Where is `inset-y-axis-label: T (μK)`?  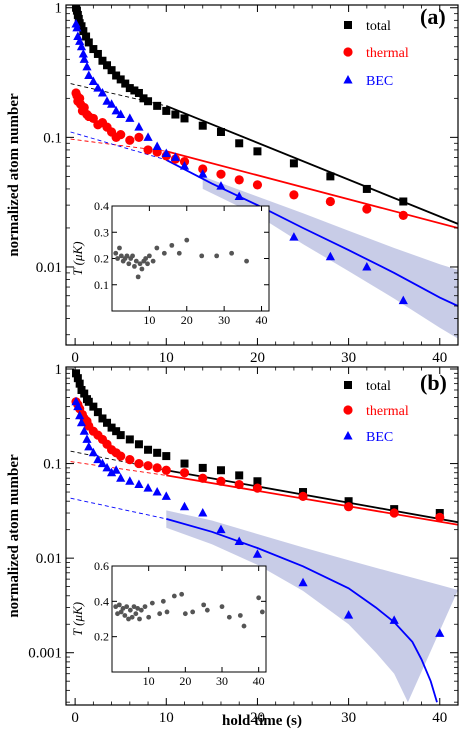 inset-y-axis-label: T (μK) is located at coordinates (77, 258).